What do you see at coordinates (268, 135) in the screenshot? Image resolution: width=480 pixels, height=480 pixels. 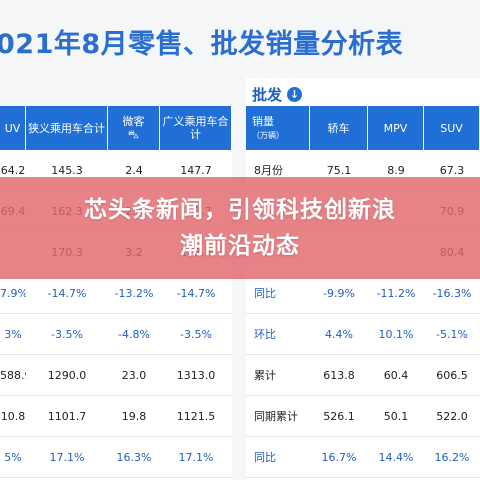 I see `wholesale-unit-note: （万辆）` at bounding box center [268, 135].